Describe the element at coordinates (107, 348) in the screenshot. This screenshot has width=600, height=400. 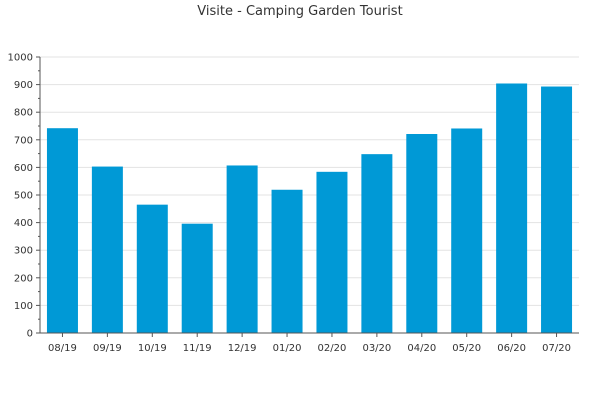
I see `x-tick-label: 09/19` at that location.